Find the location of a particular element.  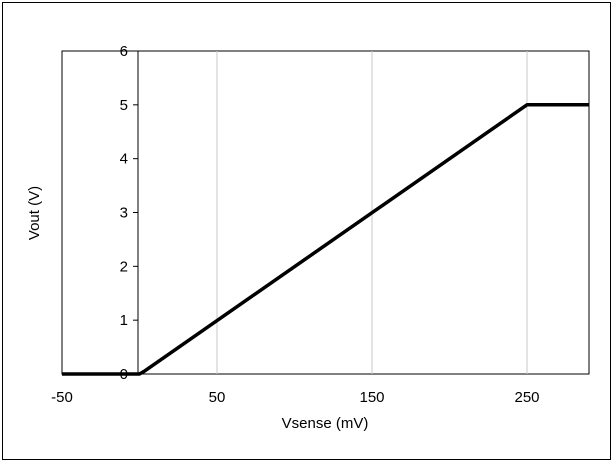

x-tick-label: -50 is located at coordinates (62, 397).